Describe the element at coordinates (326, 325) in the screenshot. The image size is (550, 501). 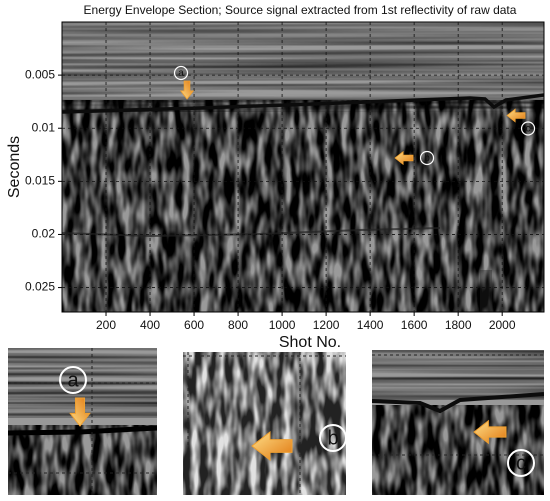
I see `x-tick-label: 1200` at that location.